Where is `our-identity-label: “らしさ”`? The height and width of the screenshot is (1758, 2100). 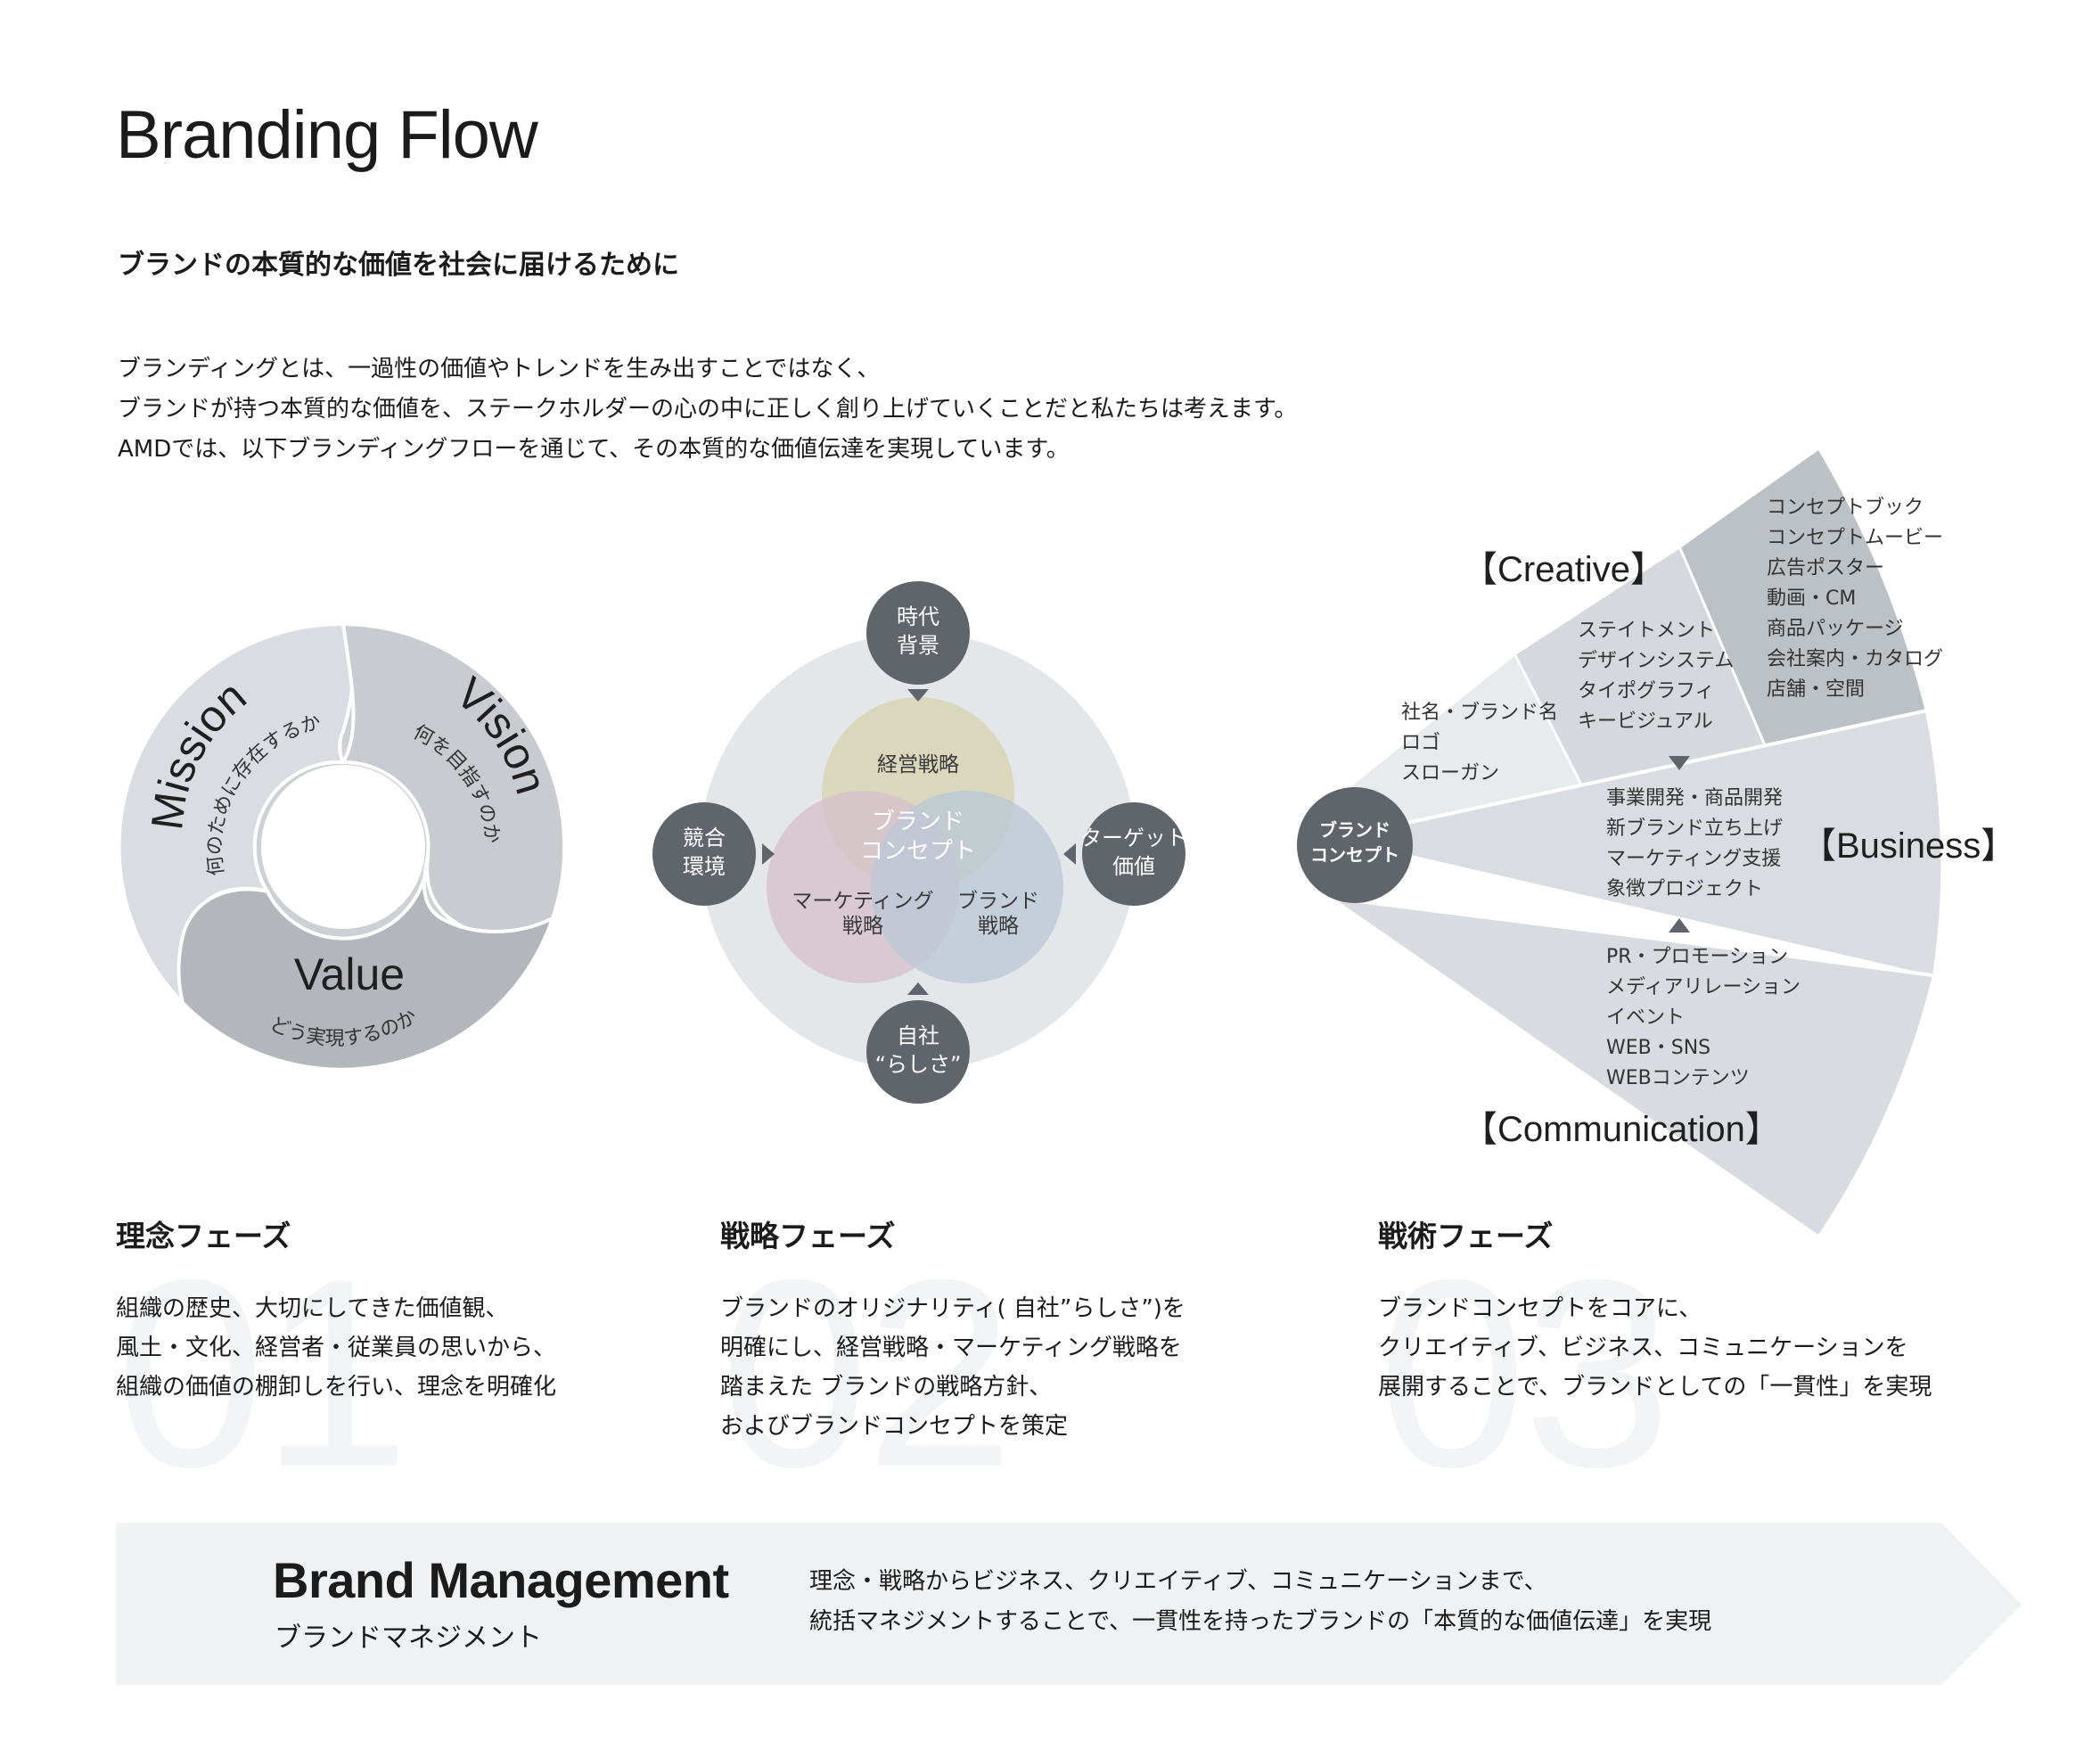
our-identity-label: “らしさ” is located at coordinates (919, 1064).